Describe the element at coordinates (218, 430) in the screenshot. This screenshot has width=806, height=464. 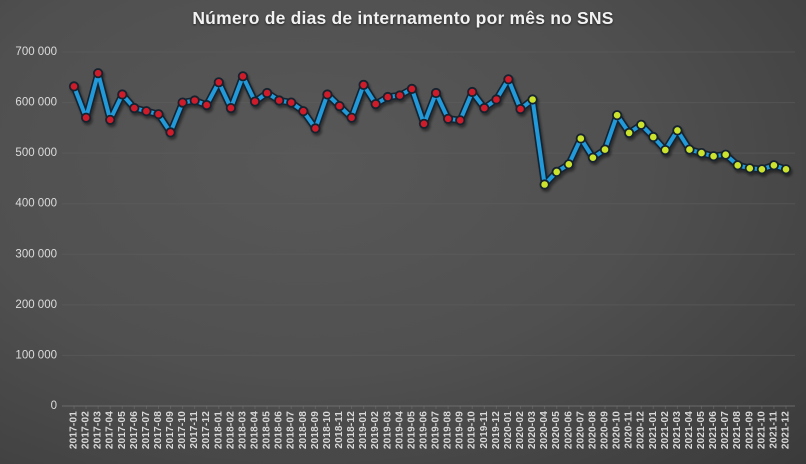
I see `x-axis-tick-label: 2018-01` at that location.